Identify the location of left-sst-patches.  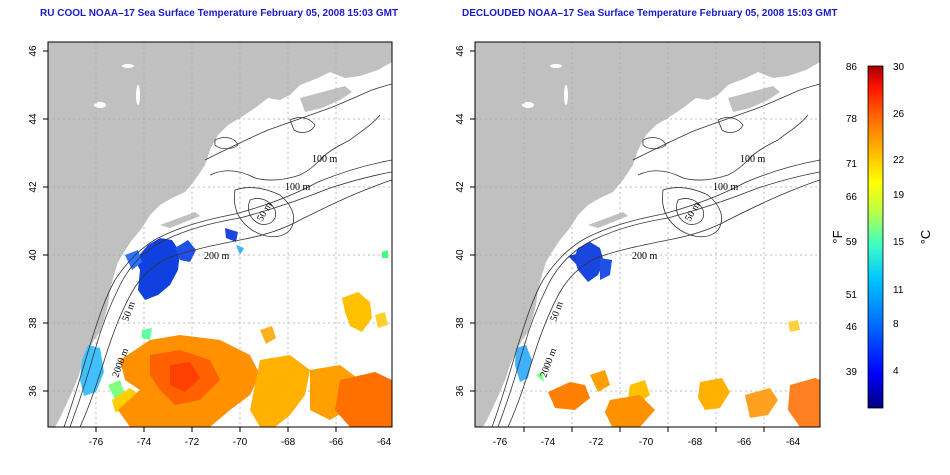
(236, 327).